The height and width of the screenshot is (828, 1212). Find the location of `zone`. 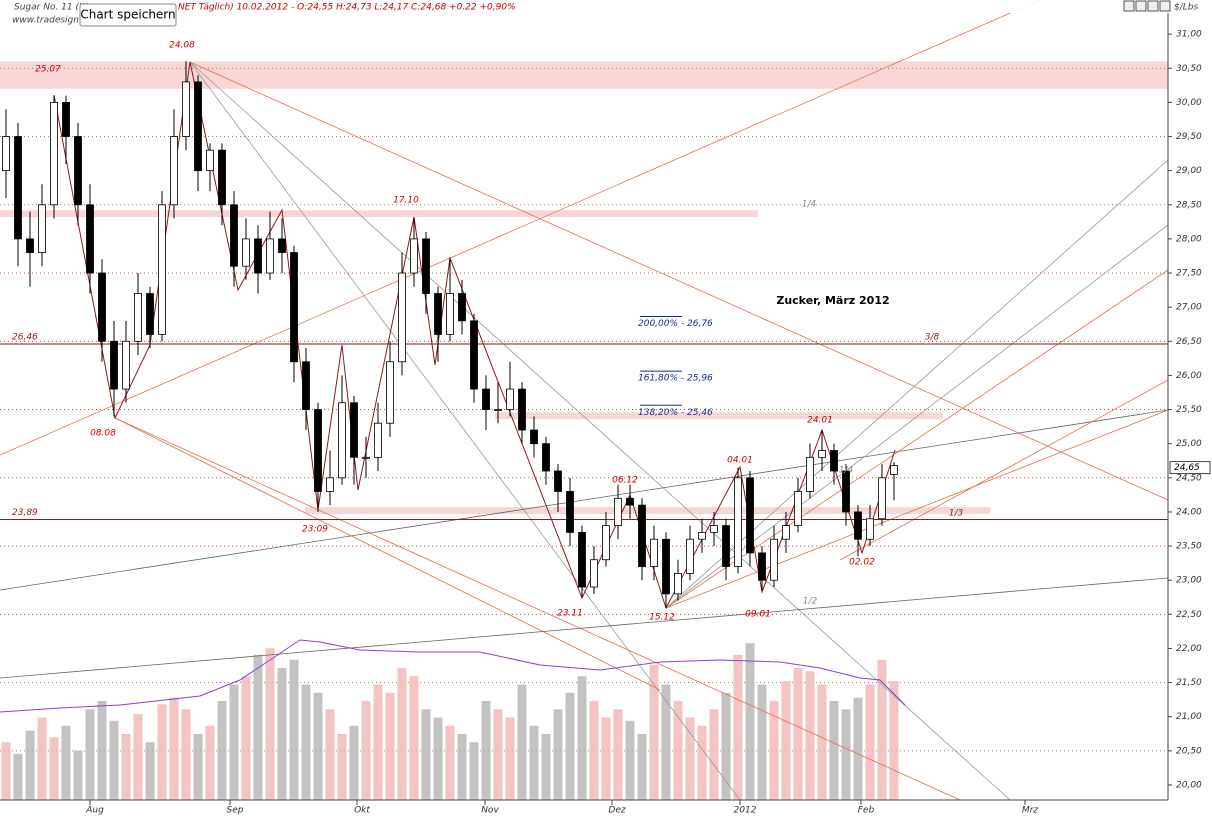

zone is located at coordinates (379, 214).